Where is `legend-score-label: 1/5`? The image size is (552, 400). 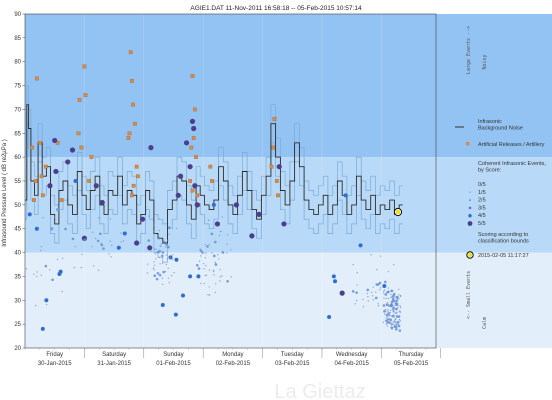
legend-score-label: 1/5 is located at coordinates (482, 193).